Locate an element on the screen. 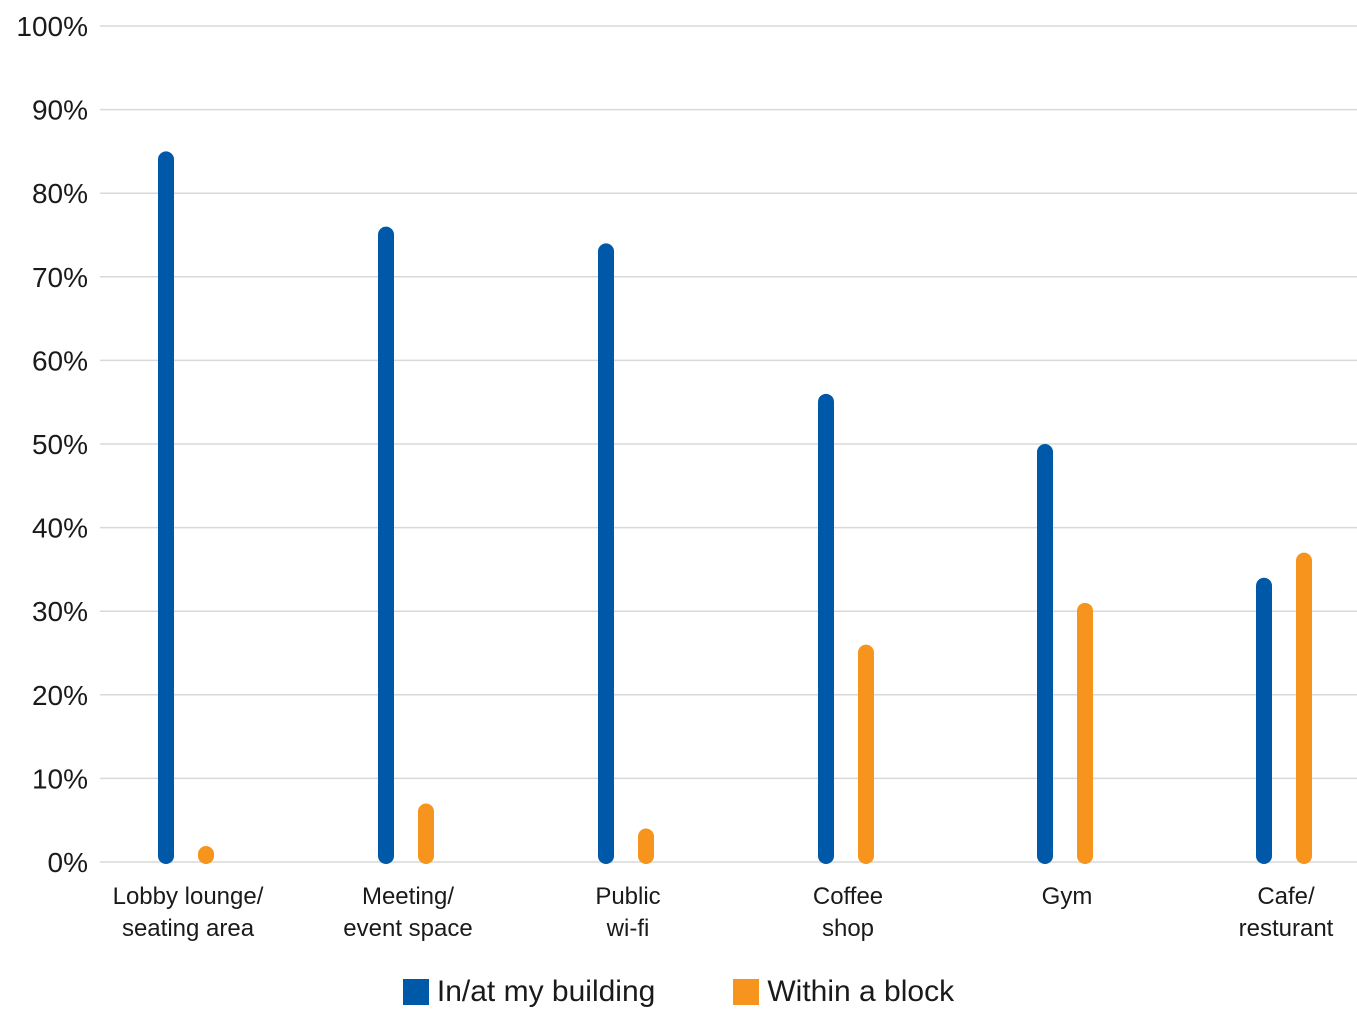  legend-label-series-2: Within a block is located at coordinates (861, 991).